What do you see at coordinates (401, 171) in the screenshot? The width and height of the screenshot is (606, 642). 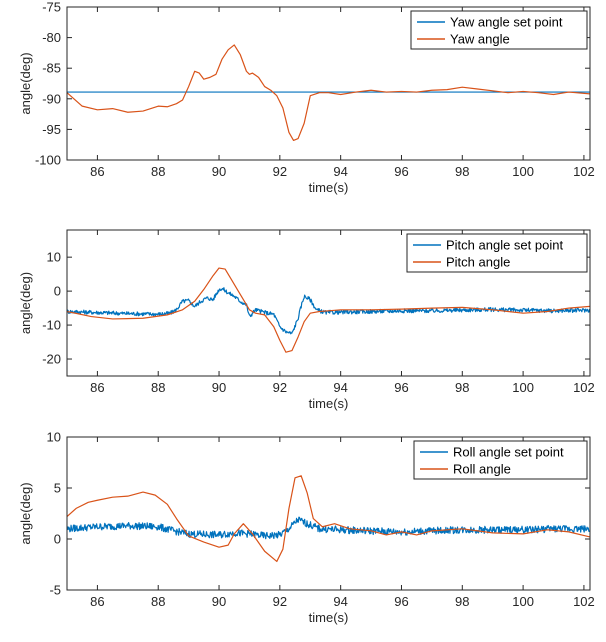 I see `yaw-x-tick-label: 96` at bounding box center [401, 171].